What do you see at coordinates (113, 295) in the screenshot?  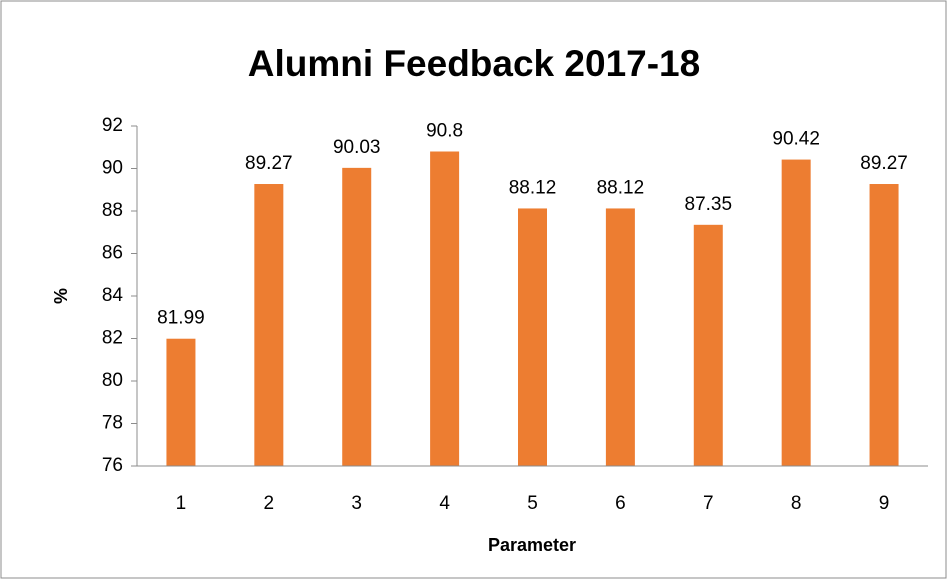 I see `y-tick-label: 84` at bounding box center [113, 295].